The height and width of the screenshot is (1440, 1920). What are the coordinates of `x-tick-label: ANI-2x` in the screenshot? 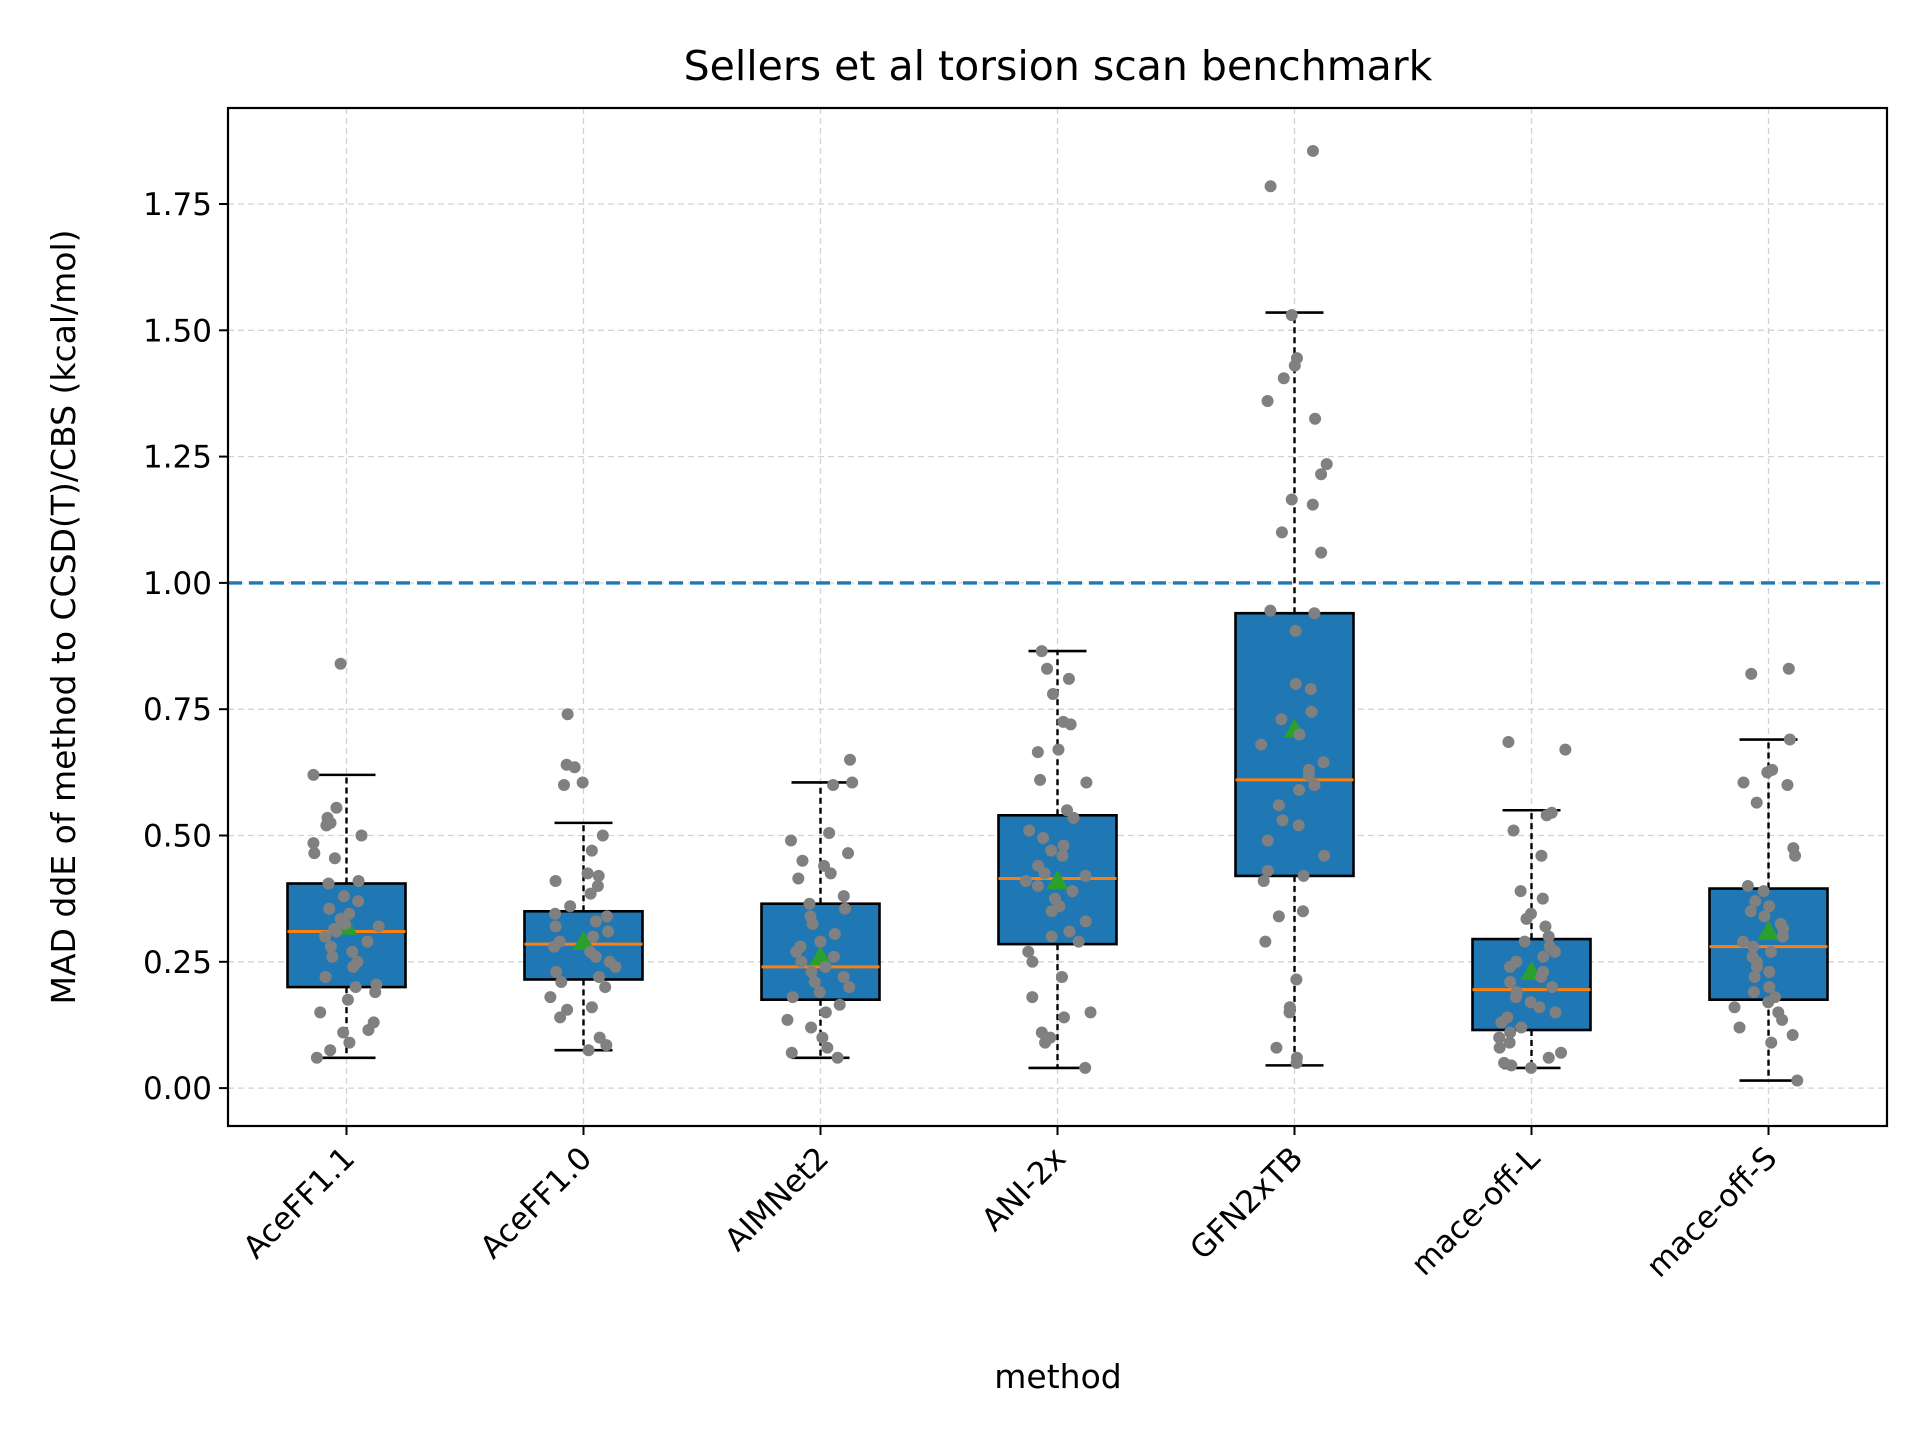 It's located at (1024, 1189).